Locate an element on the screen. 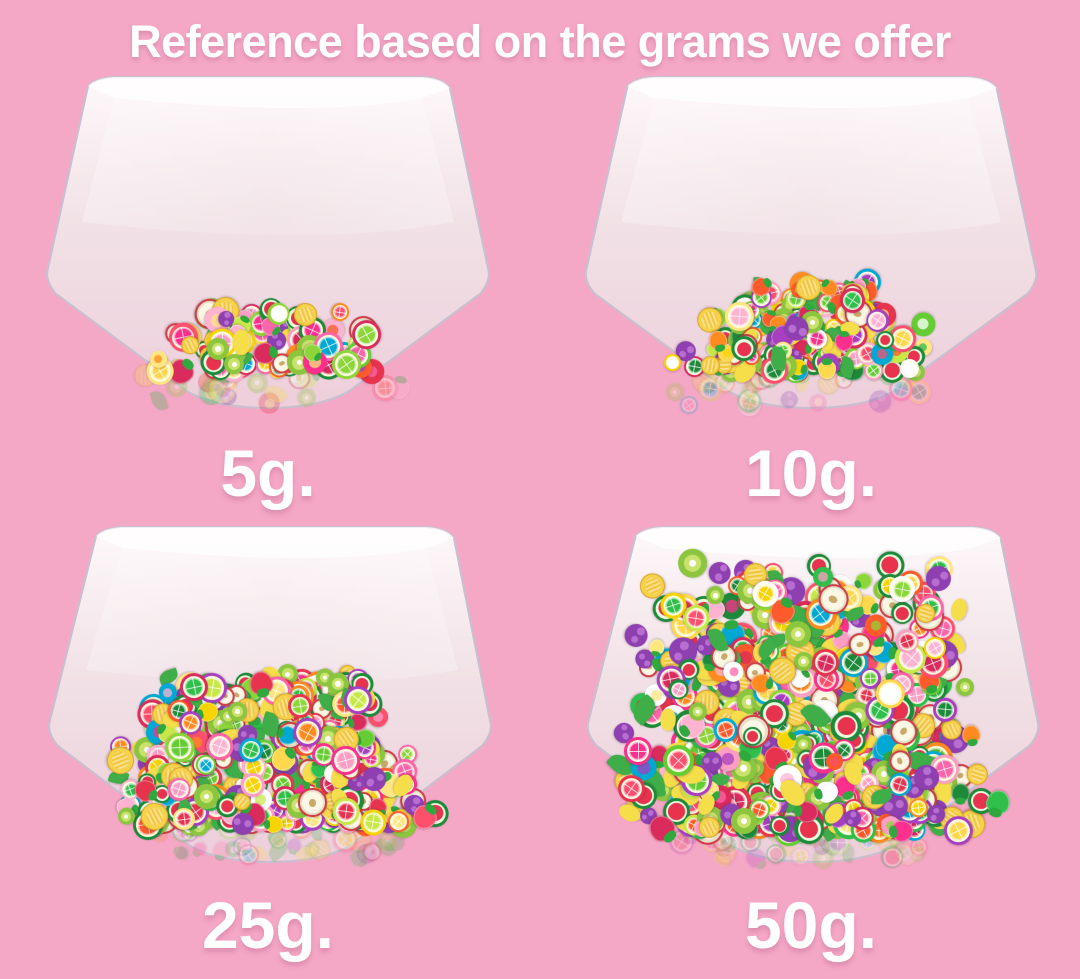 Image resolution: width=1080 pixels, height=979 pixels. gram-label-25g: 25g. is located at coordinates (268, 925).